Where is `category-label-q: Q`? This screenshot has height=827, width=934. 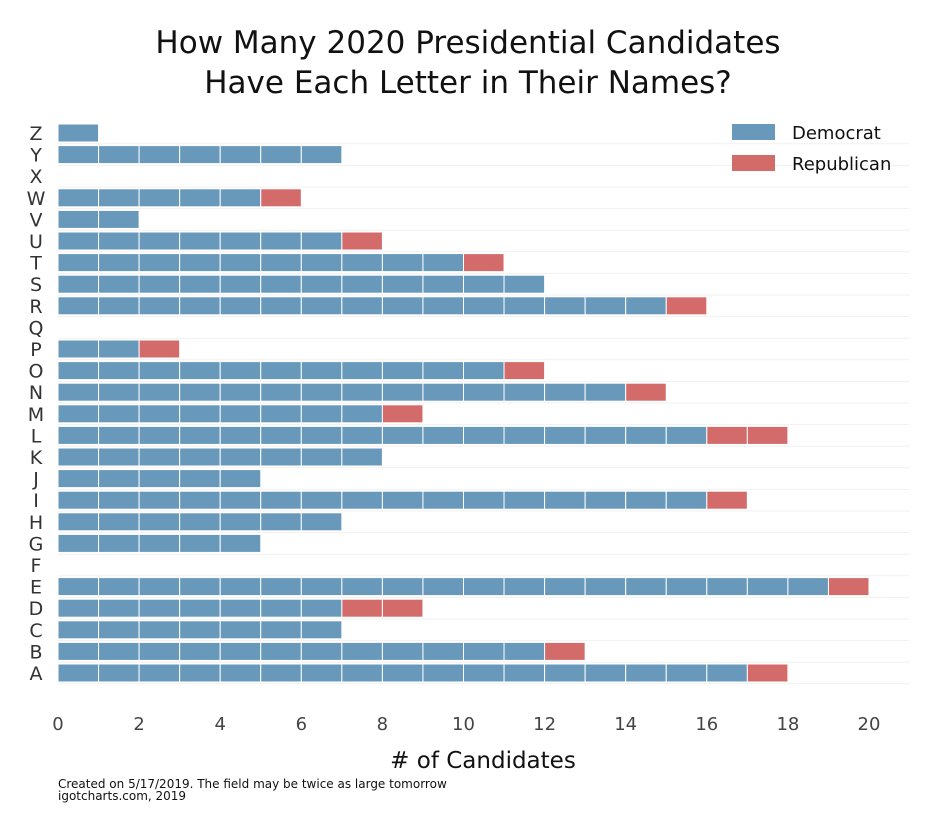
category-label-q: Q is located at coordinates (36, 328).